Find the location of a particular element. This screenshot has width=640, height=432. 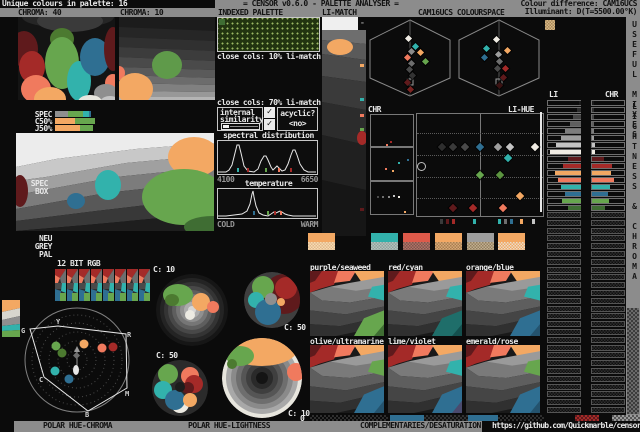

li-match-histogram is located at coordinates (344, 133).